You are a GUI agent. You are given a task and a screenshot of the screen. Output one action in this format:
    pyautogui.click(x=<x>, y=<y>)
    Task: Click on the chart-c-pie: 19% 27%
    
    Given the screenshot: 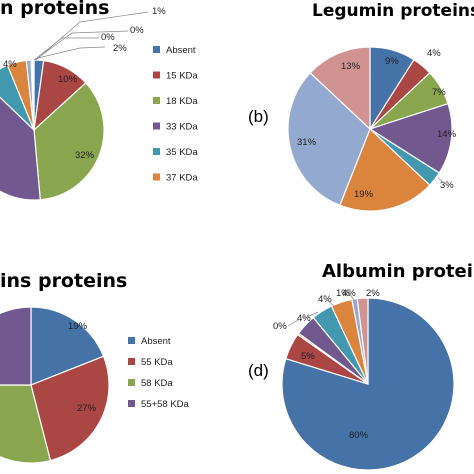 What is the action you would take?
    pyautogui.click(x=55, y=385)
    